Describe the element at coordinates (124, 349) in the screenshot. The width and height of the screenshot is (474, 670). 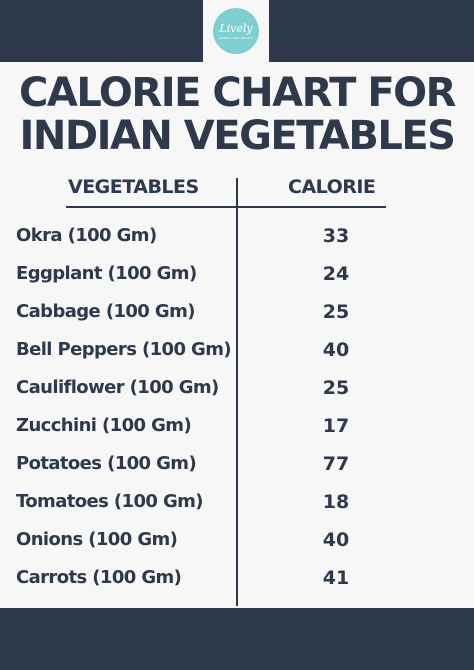
I see `row-name-bell-peppers: Bell Peppers (100 Gm)` at that location.